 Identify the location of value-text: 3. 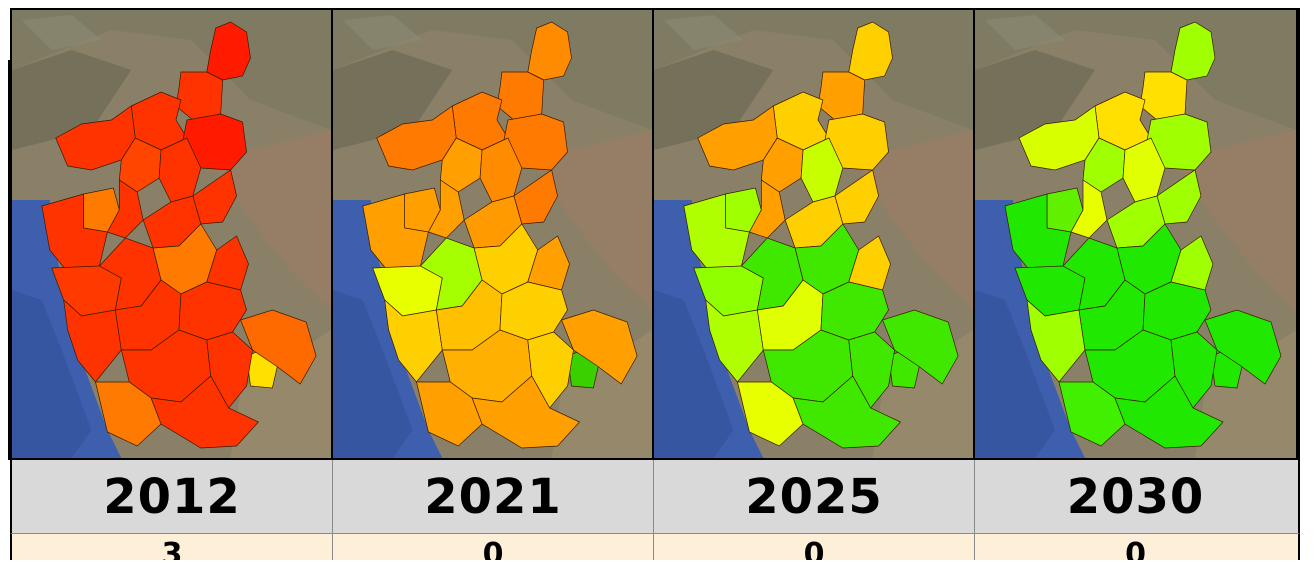
(172, 549).